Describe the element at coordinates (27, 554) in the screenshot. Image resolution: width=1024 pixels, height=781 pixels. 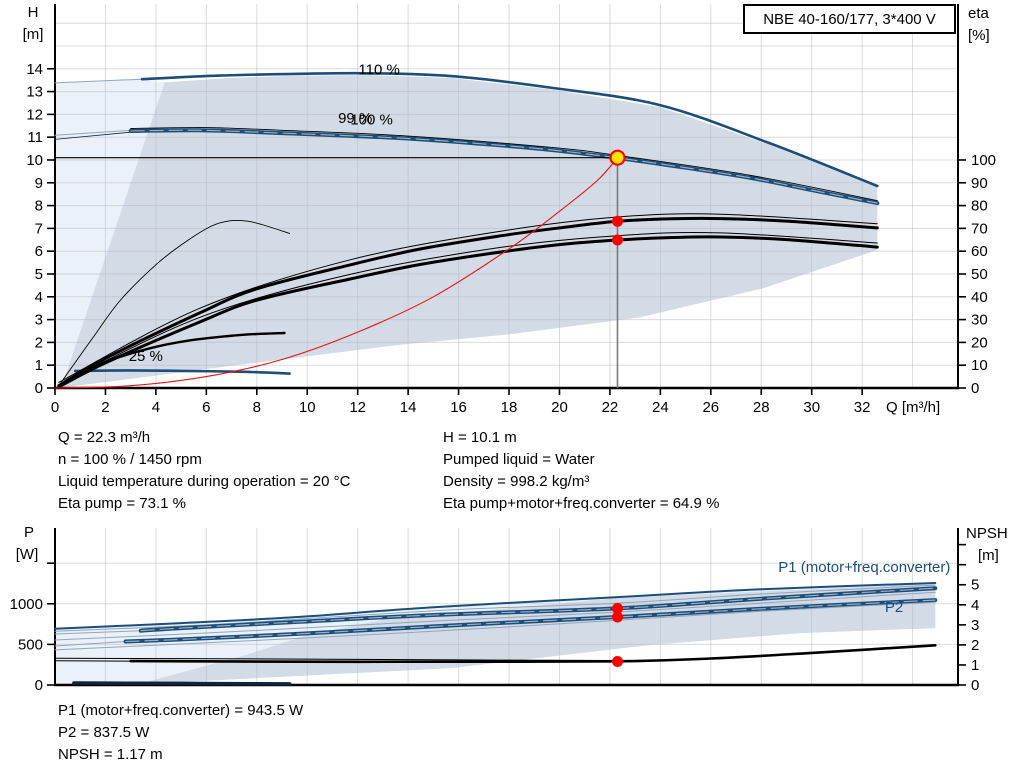
I see `p-axis-unit: [W]` at that location.